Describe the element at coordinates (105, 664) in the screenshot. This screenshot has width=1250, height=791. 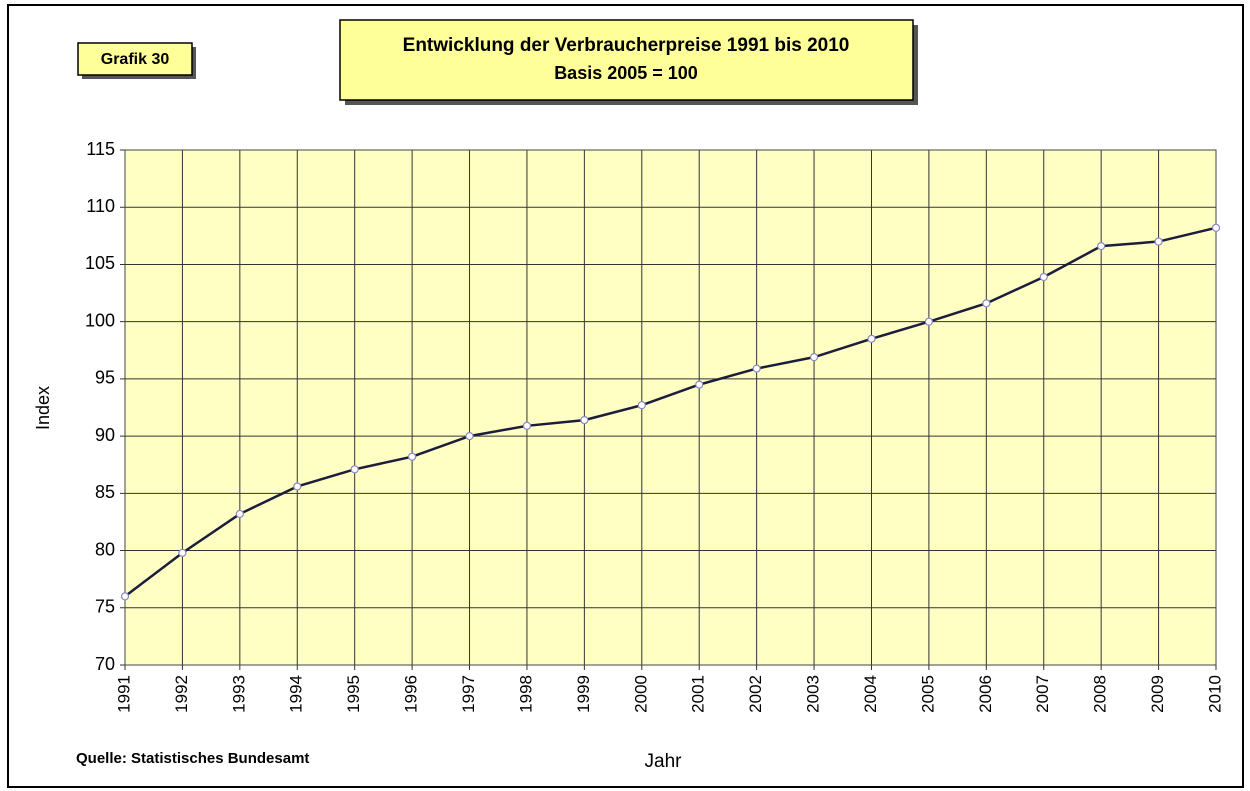
I see `y-tick-label: 70` at that location.